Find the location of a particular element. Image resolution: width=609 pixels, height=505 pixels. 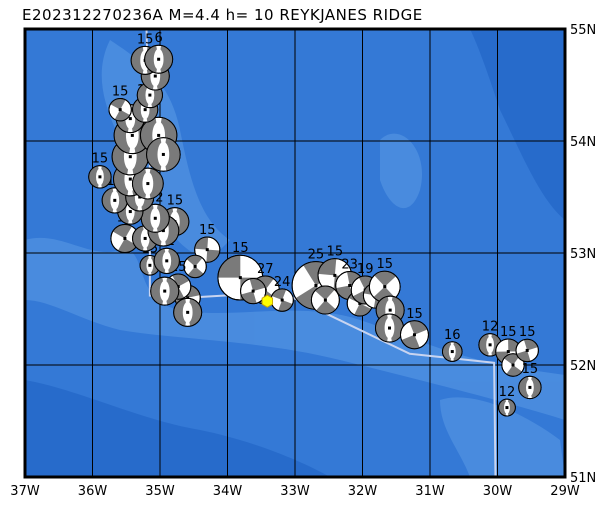

lon-tick-label: 35W is located at coordinates (160, 491).